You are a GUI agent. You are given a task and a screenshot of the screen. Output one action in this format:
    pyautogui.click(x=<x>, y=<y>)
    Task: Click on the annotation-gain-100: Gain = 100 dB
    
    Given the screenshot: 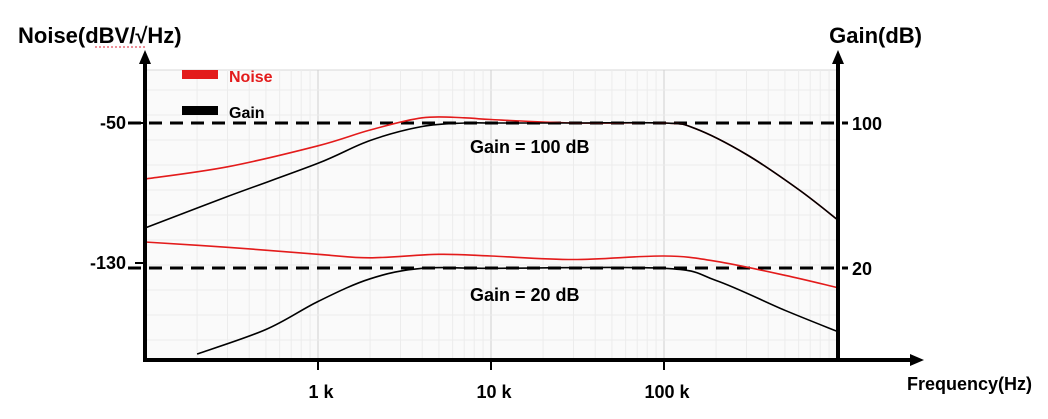 What is the action you would take?
    pyautogui.click(x=530, y=147)
    